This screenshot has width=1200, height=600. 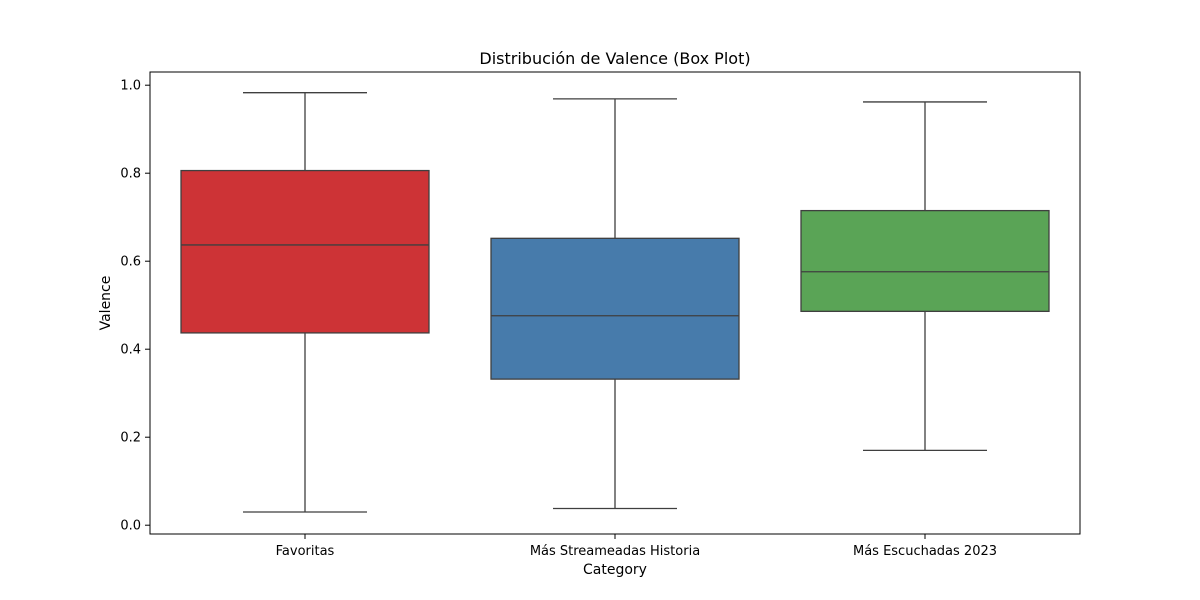 What do you see at coordinates (615, 570) in the screenshot?
I see `x-axis-label: Category` at bounding box center [615, 570].